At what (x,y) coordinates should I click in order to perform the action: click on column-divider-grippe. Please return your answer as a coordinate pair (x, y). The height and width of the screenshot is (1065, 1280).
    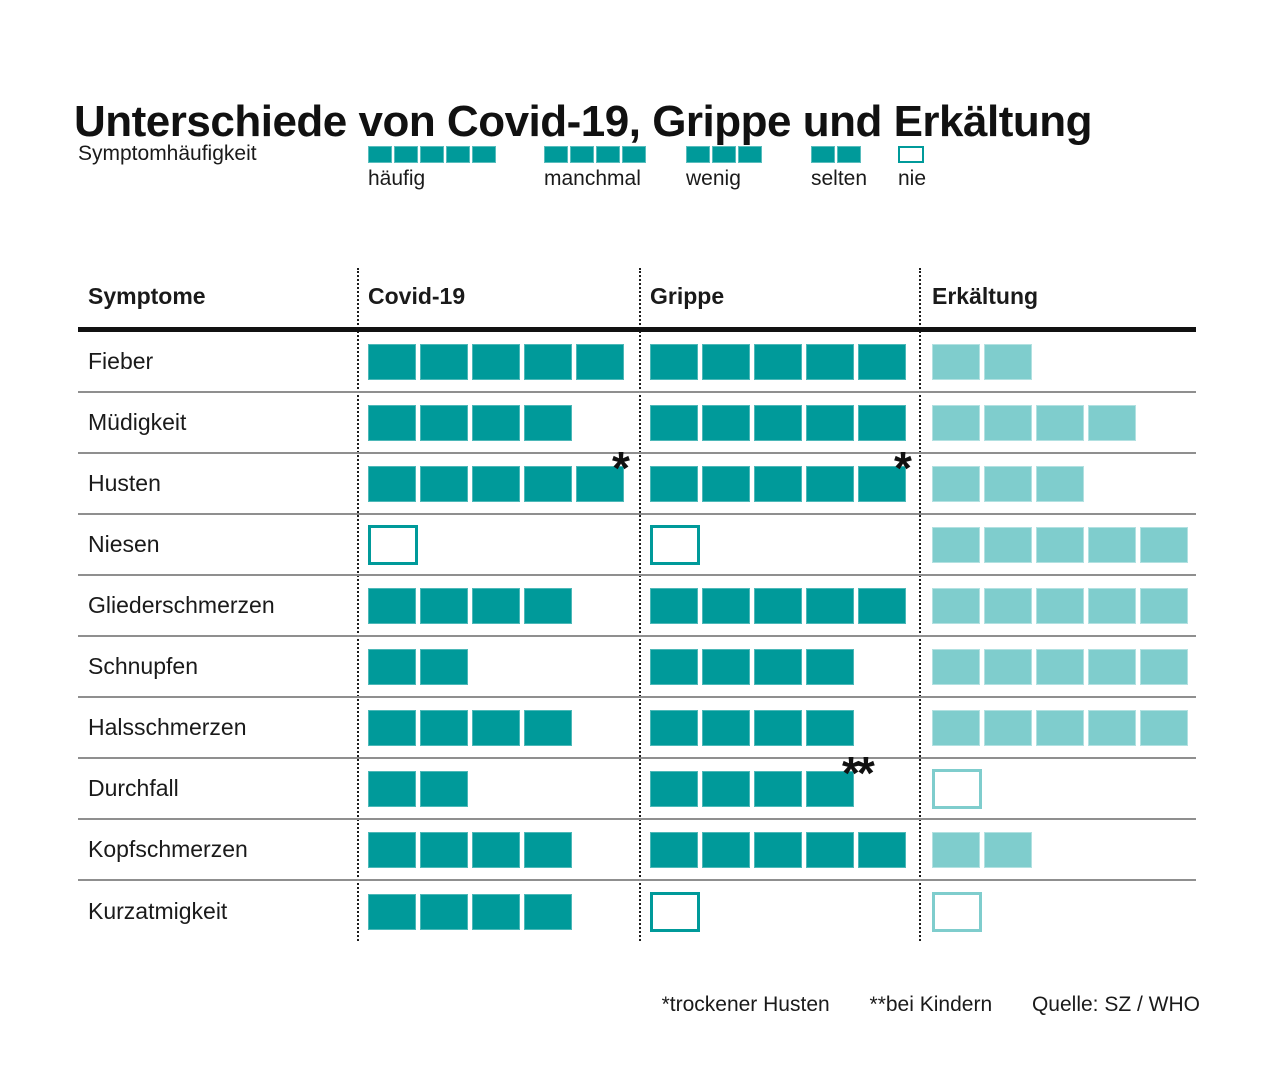
    Looking at the image, I should click on (640, 604).